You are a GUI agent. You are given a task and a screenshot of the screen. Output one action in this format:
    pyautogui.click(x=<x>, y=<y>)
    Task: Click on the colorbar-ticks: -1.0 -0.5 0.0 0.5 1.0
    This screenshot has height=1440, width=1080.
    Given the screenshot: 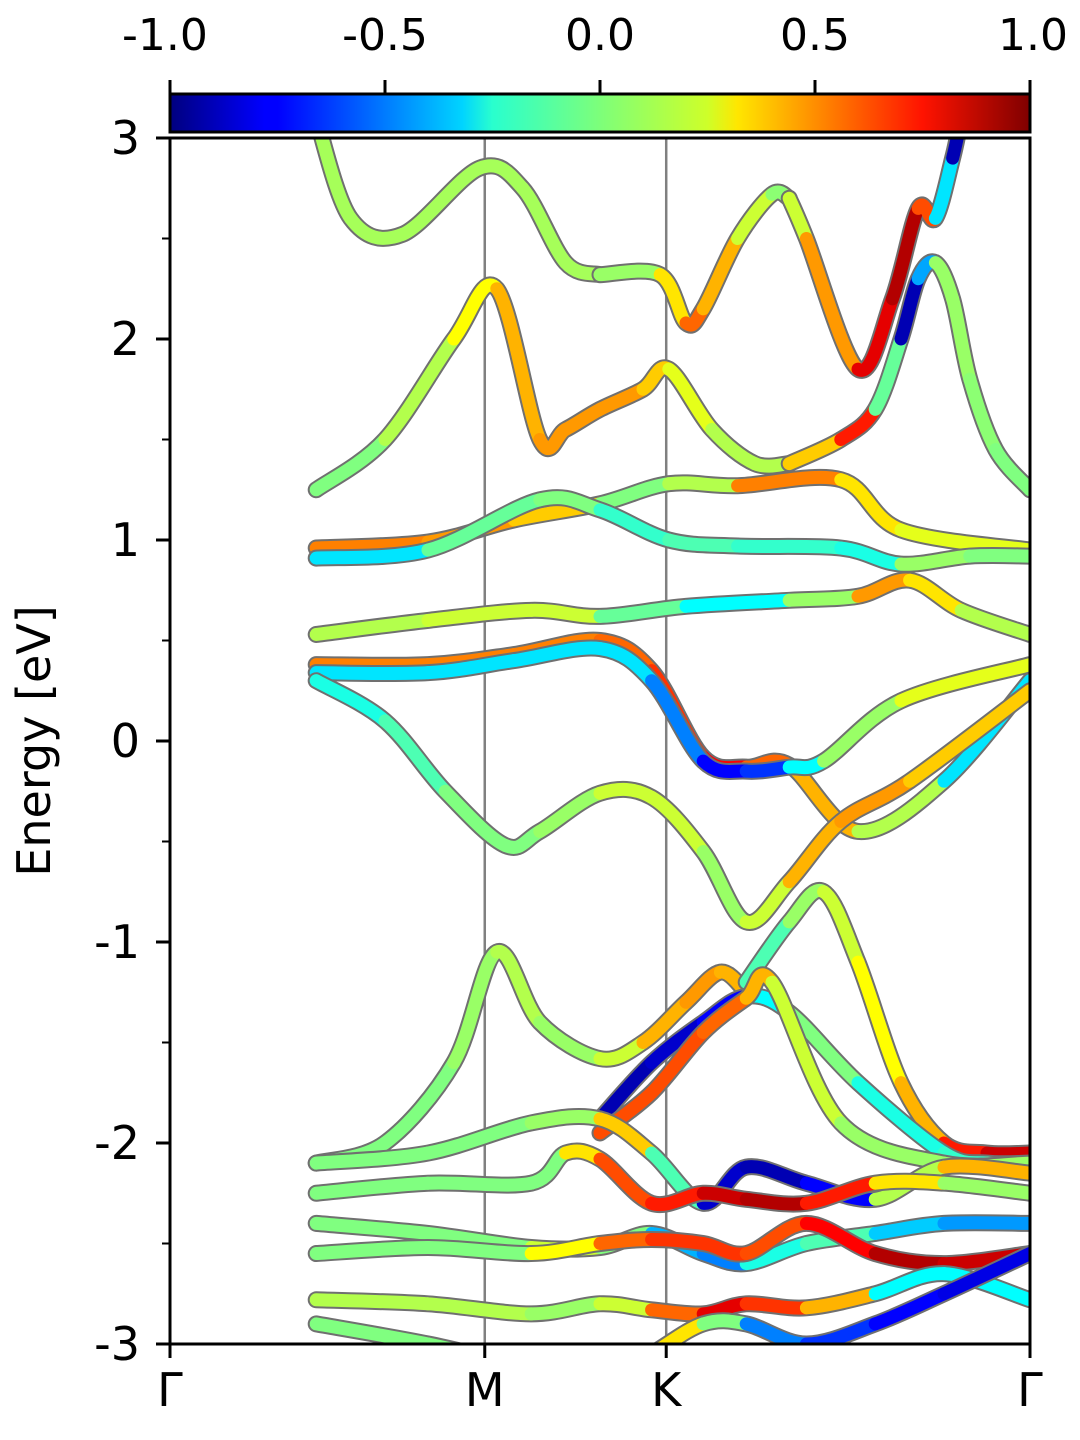 What is the action you would take?
    pyautogui.click(x=595, y=52)
    